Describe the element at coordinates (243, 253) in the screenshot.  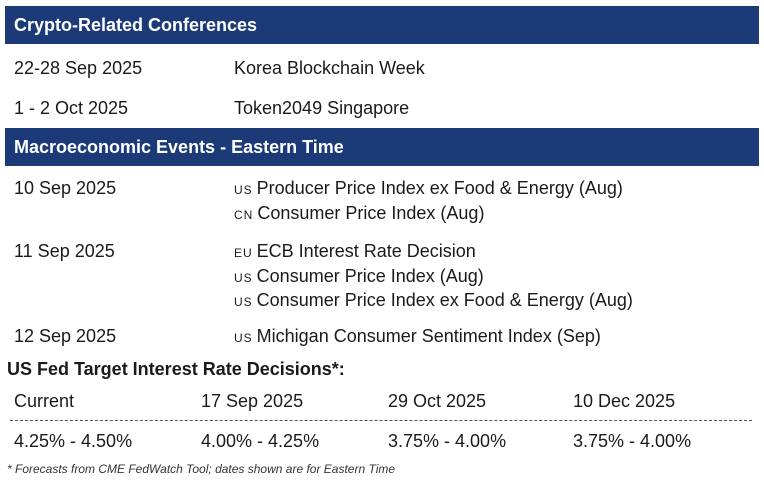
I see `country-code: EU` at that location.